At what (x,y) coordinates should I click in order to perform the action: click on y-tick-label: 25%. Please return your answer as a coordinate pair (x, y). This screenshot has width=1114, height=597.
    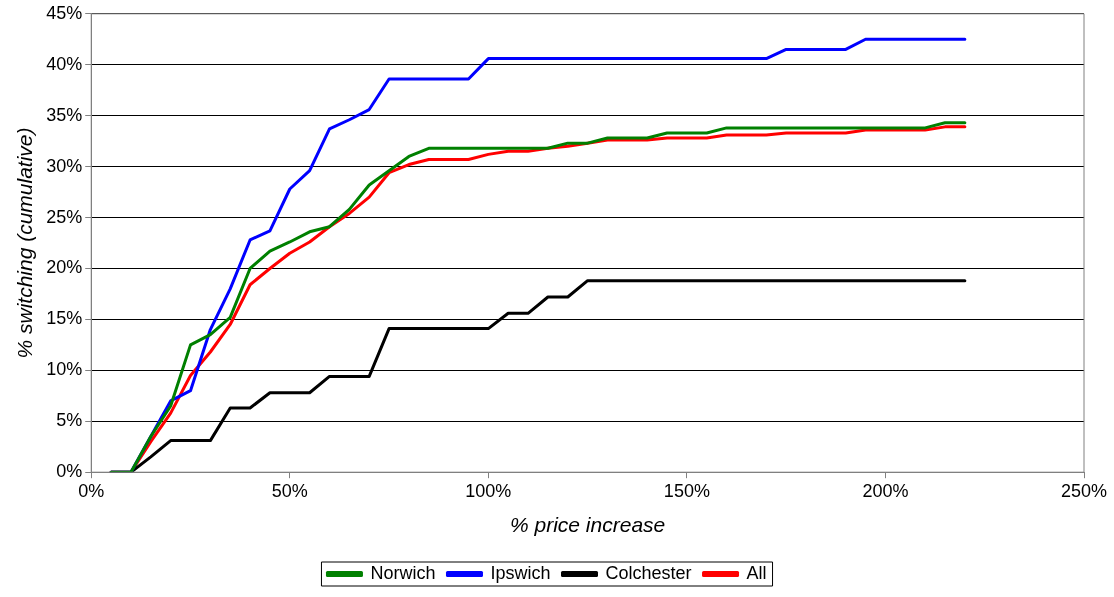
    Looking at the image, I should click on (64, 216).